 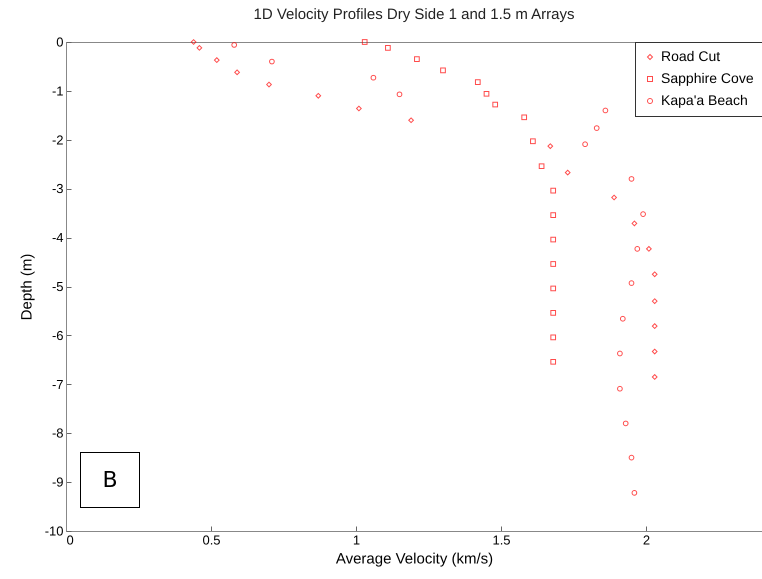 What do you see at coordinates (58, 188) in the screenshot?
I see `y-tick-label: -3` at bounding box center [58, 188].